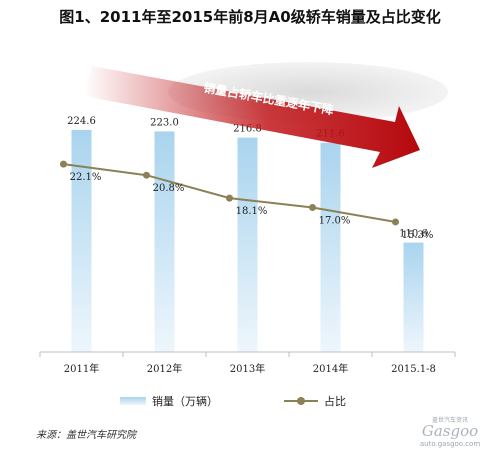  What do you see at coordinates (450, 420) in the screenshot?
I see `watermark-top: 盖世汽车资讯` at bounding box center [450, 420].